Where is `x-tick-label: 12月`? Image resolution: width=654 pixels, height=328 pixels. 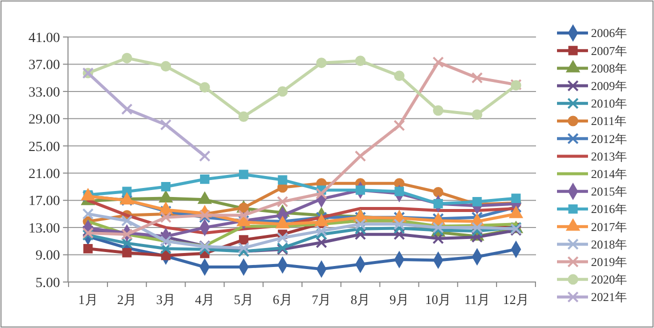 x-tick-label: 12月 is located at coordinates (516, 299).